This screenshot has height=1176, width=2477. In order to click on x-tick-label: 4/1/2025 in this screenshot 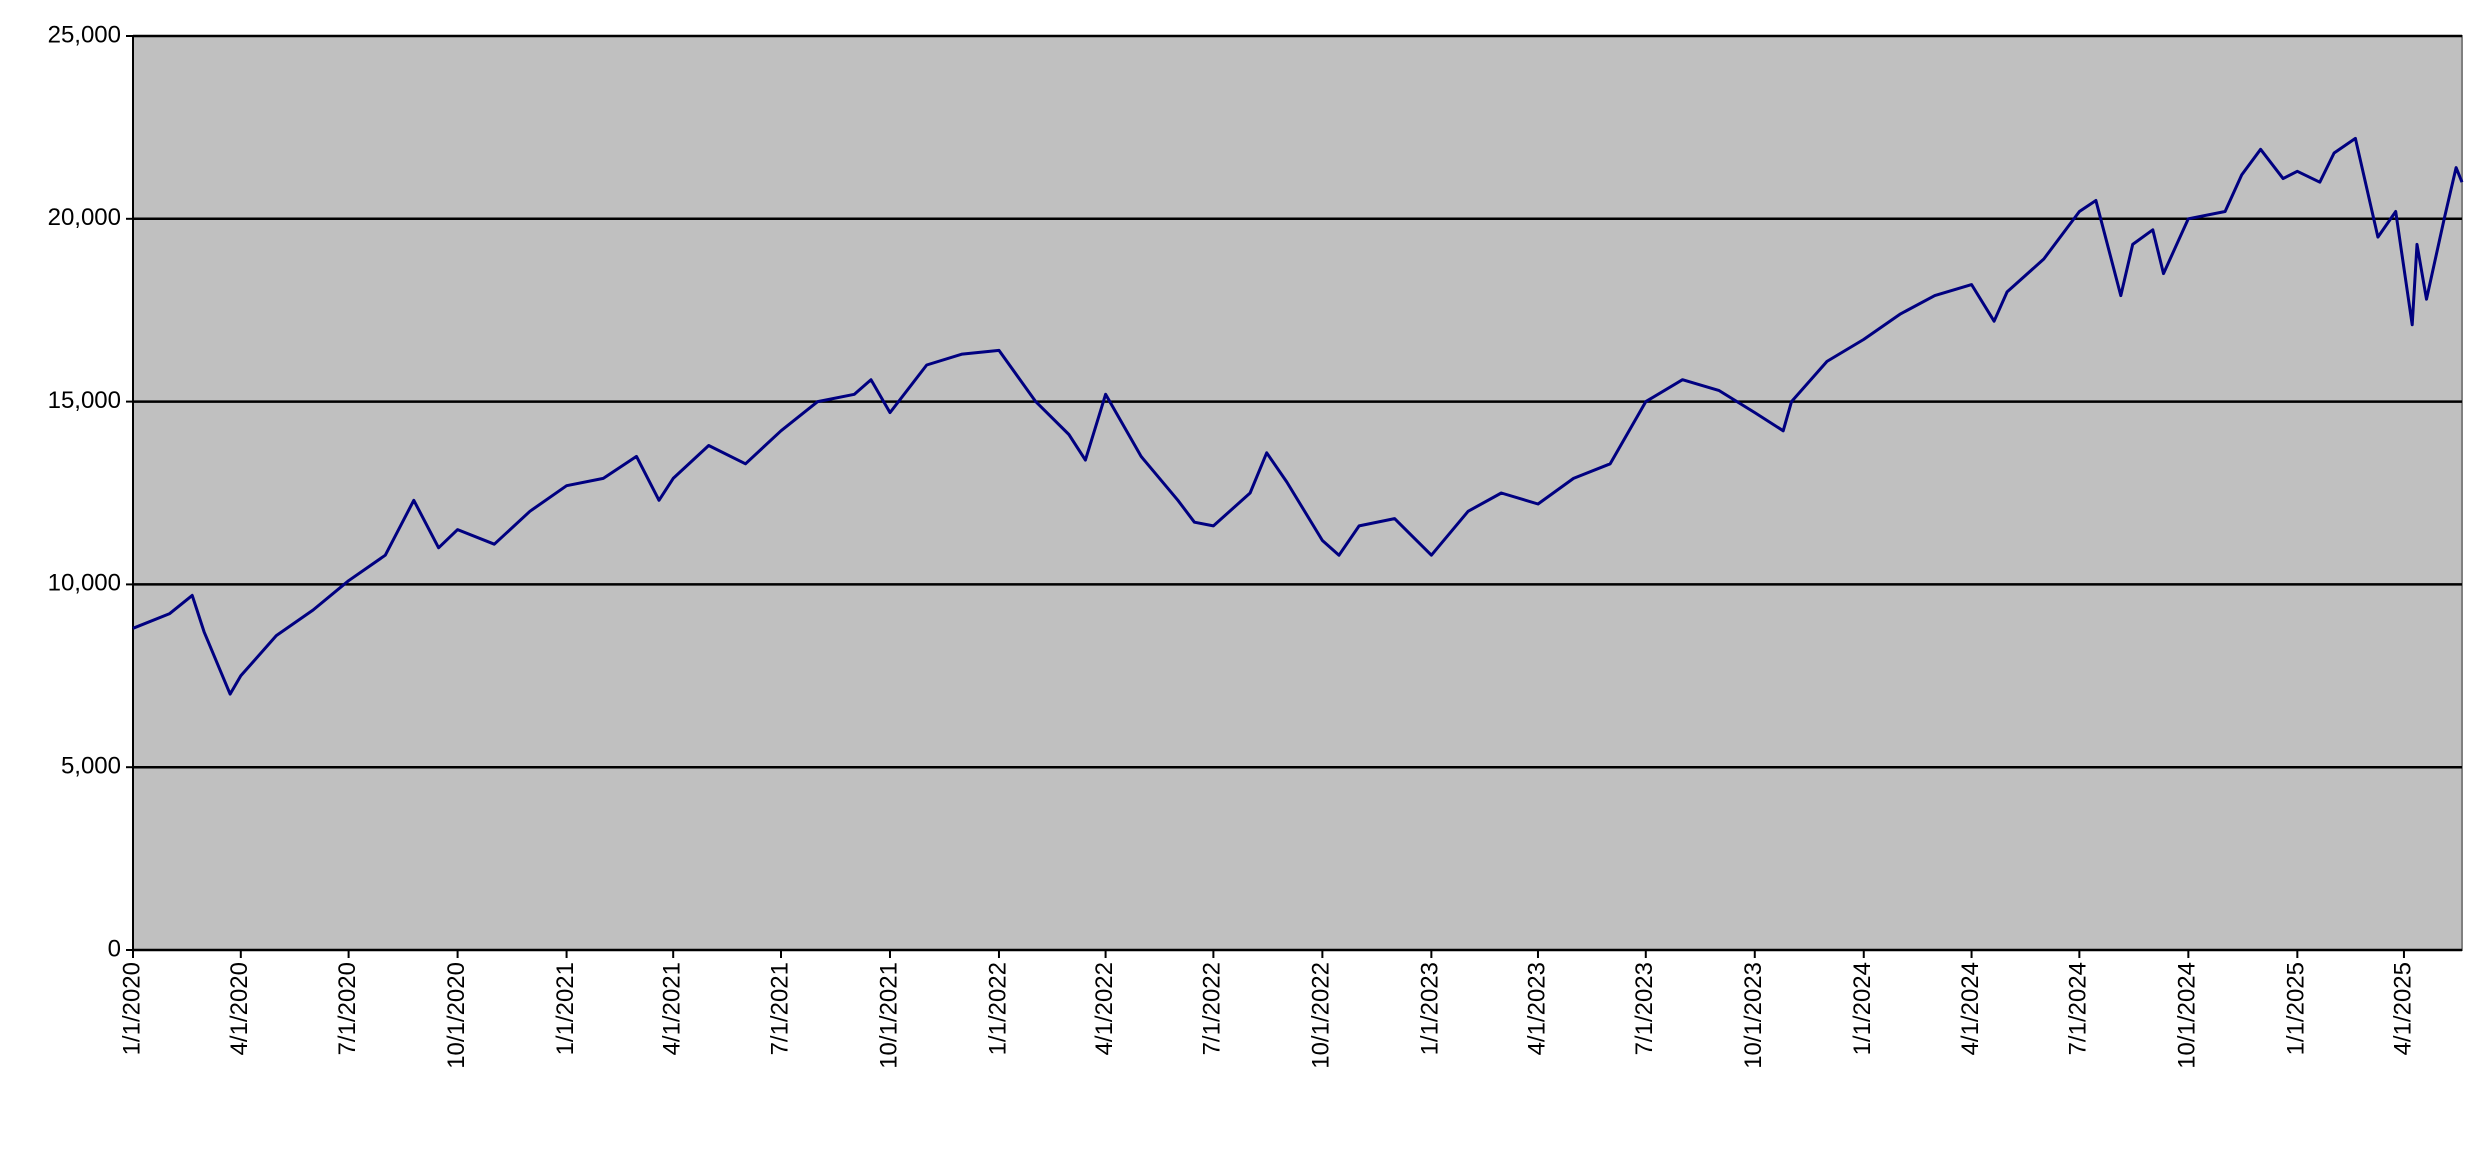, I will do `click(2402, 1008)`.